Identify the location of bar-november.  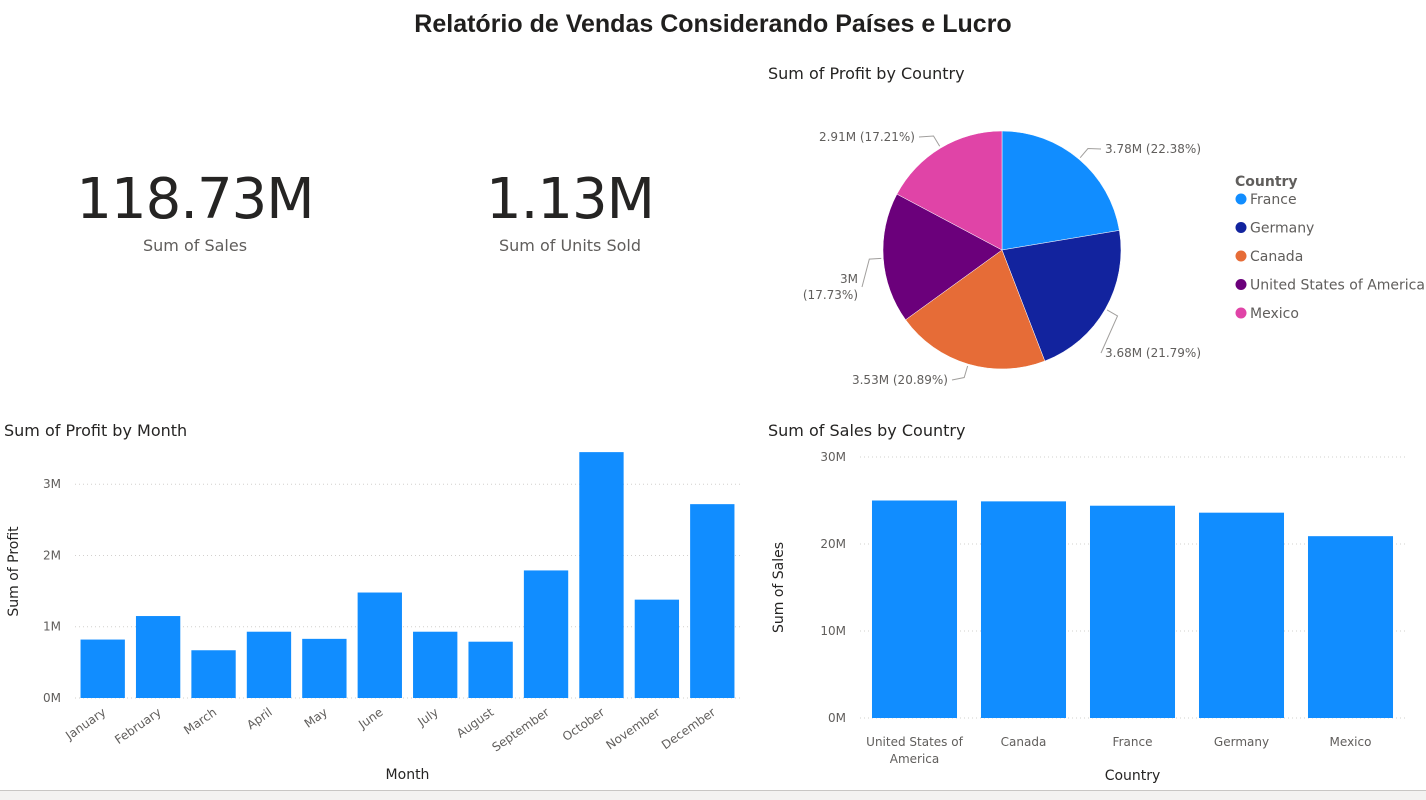
(657, 648).